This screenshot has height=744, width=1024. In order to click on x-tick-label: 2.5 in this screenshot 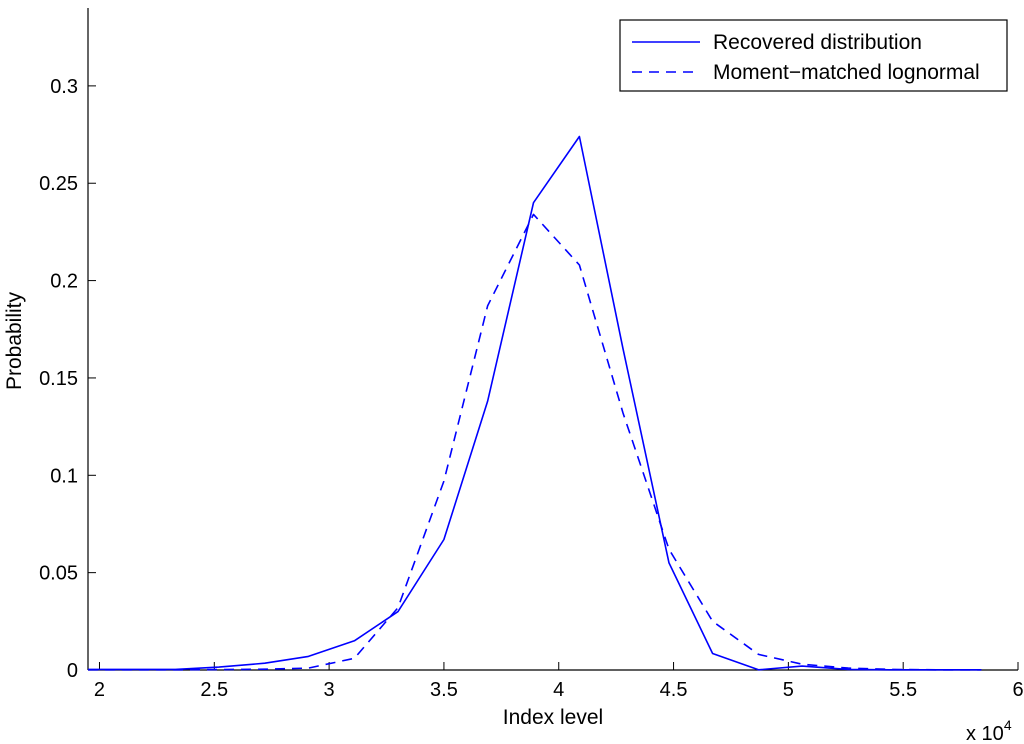, I will do `click(214, 690)`.